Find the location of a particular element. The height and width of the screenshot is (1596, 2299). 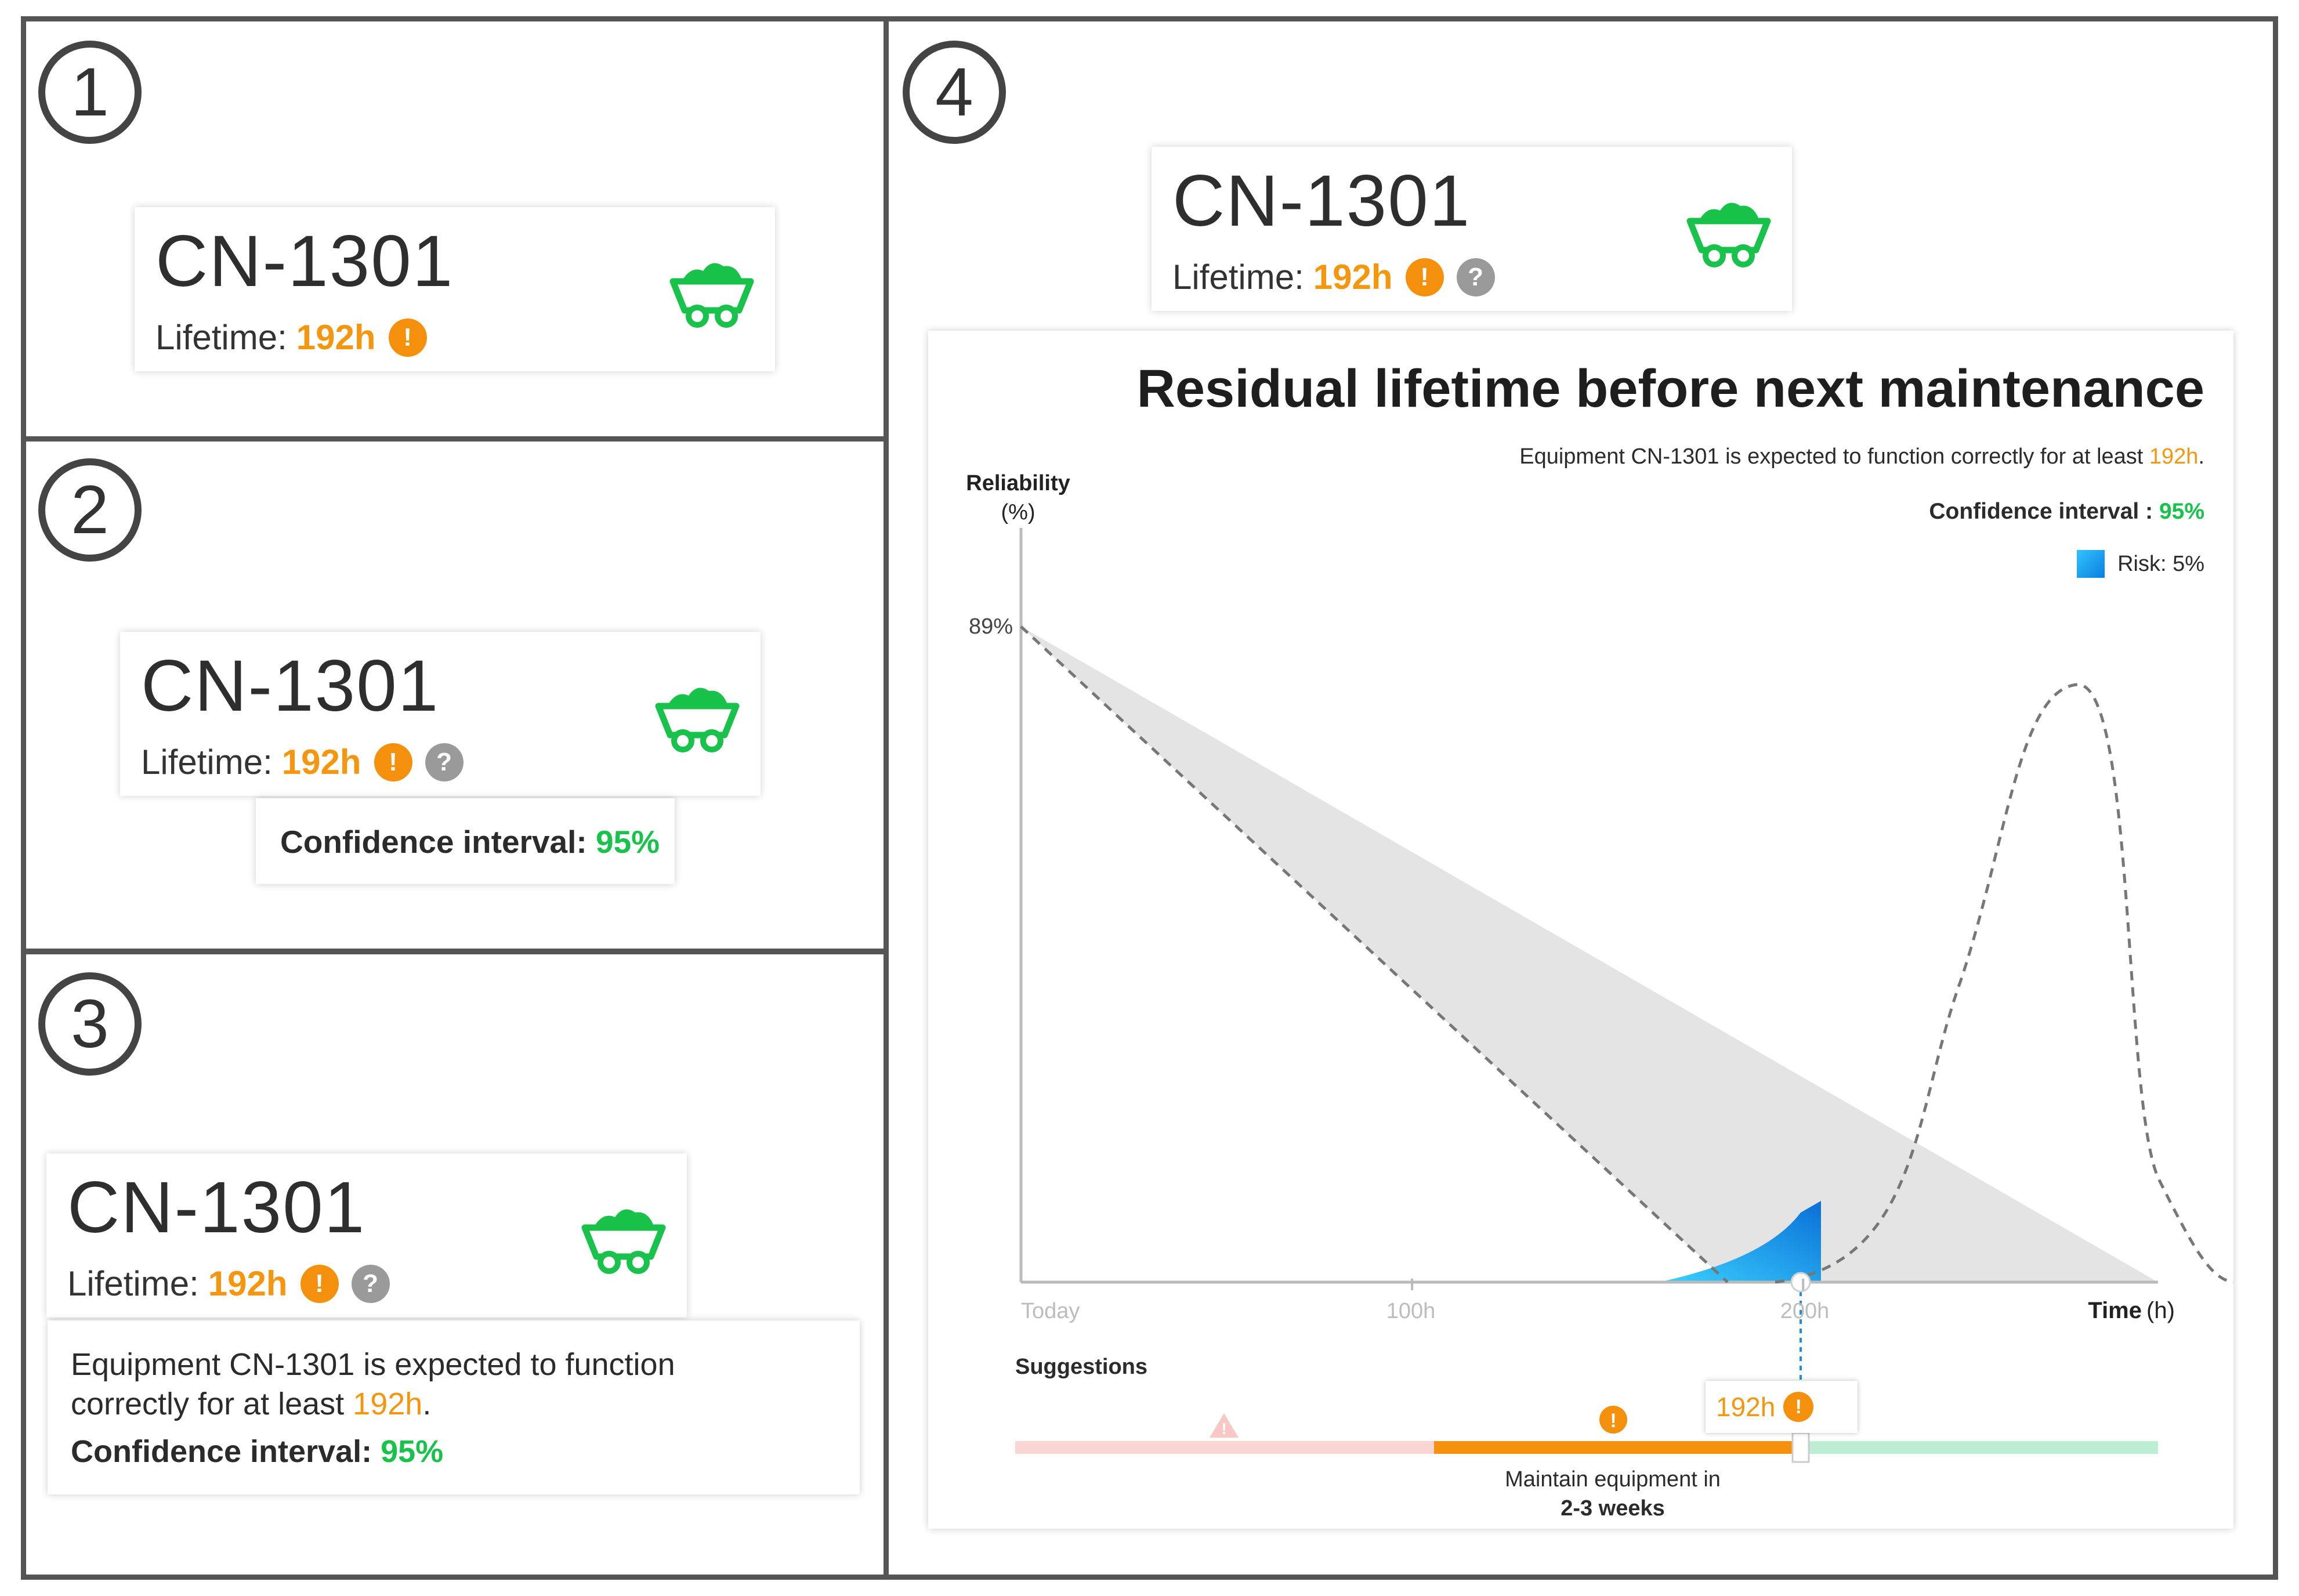

marker-value: 192h is located at coordinates (1746, 1407).